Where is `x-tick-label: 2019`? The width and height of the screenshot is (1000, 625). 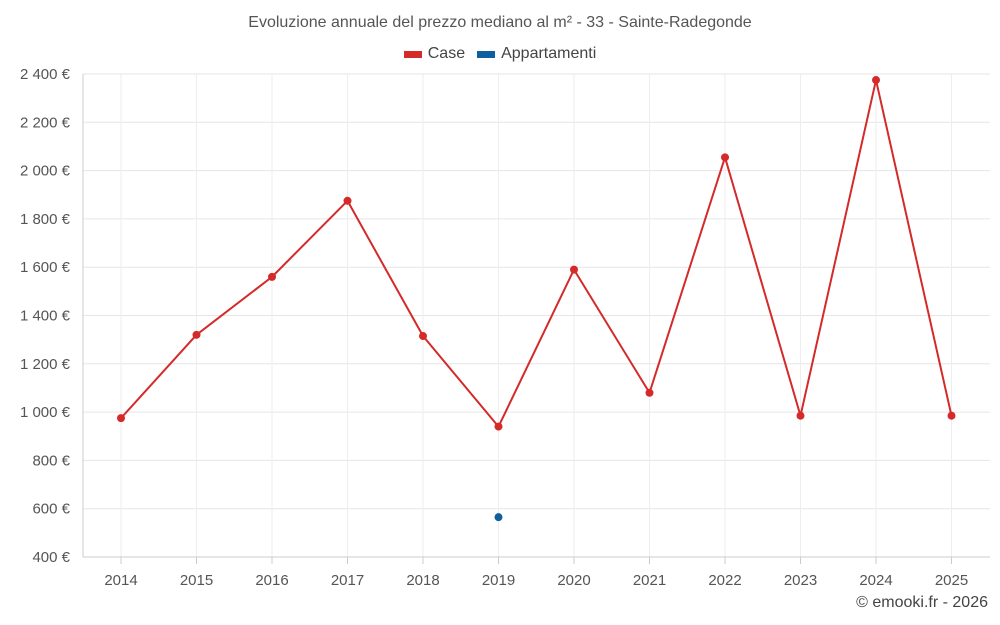 x-tick-label: 2019 is located at coordinates (498, 580).